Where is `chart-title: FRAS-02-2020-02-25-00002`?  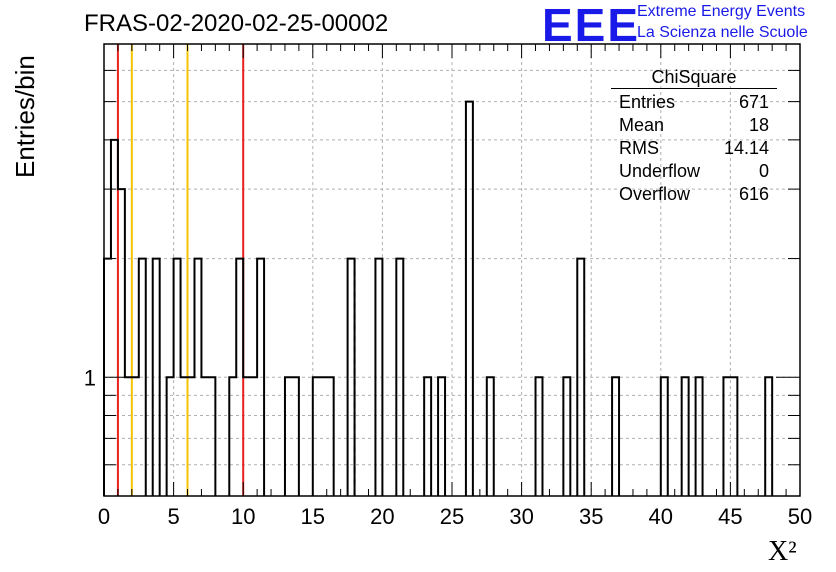 chart-title: FRAS-02-2020-02-25-00002 is located at coordinates (236, 23).